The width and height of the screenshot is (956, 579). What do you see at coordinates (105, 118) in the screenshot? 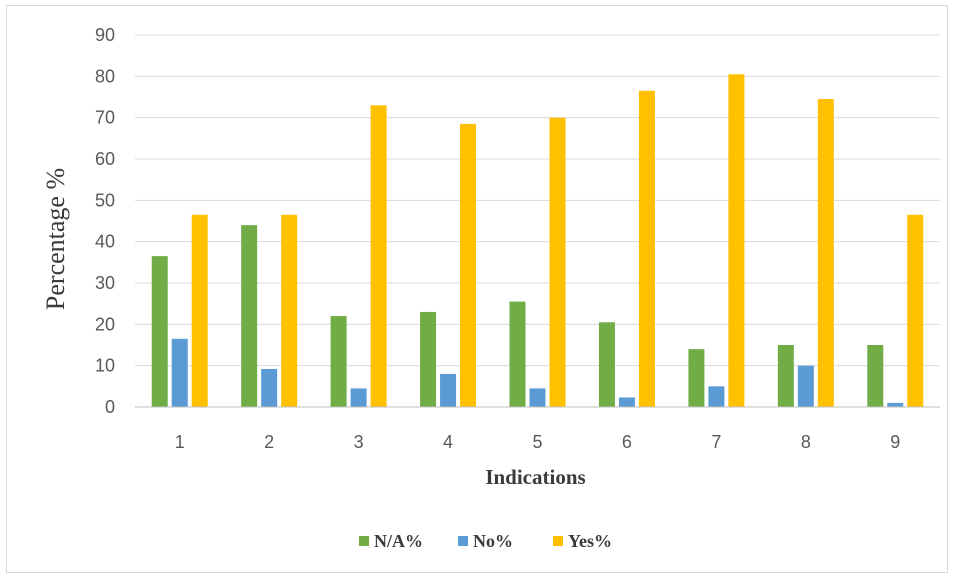
I see `y-tick-label: 70` at bounding box center [105, 118].